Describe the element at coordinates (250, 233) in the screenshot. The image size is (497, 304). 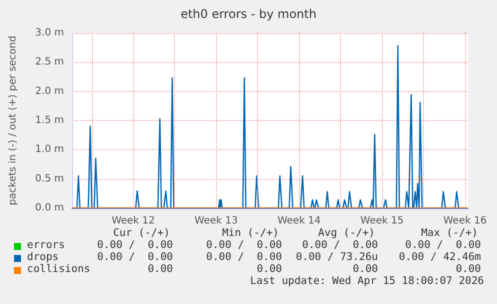
I see `text: Min (-/+)` at that location.